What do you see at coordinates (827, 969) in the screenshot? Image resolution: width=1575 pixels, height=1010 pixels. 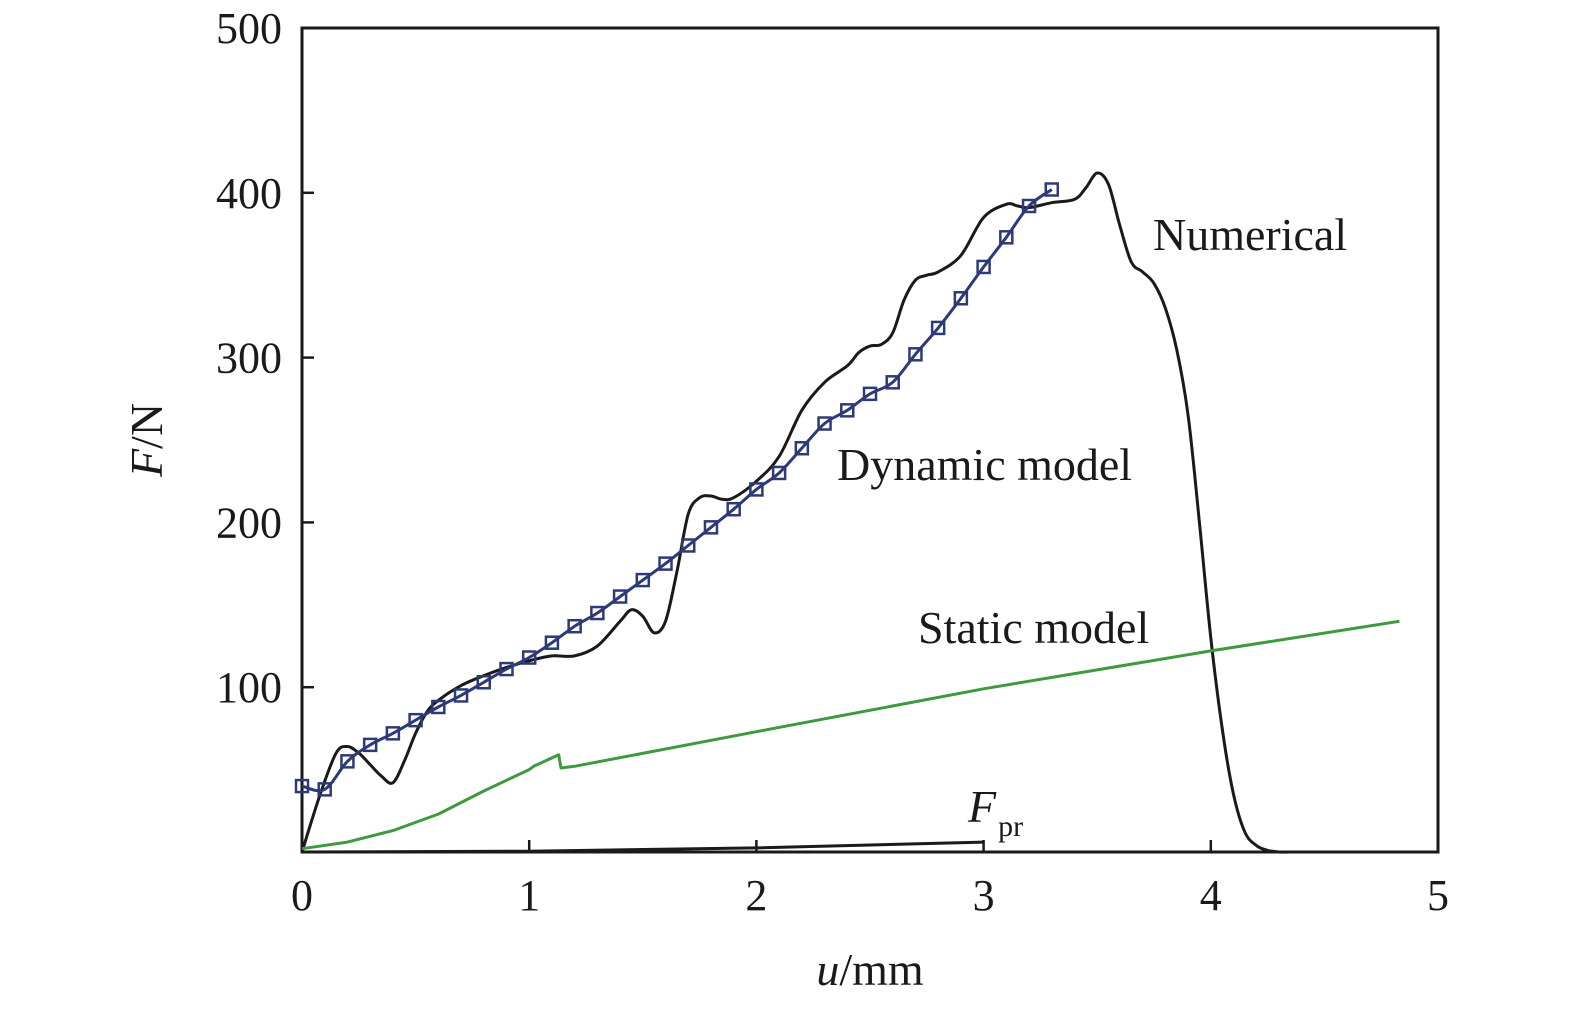 I see `x-axis-var: u` at bounding box center [827, 969].